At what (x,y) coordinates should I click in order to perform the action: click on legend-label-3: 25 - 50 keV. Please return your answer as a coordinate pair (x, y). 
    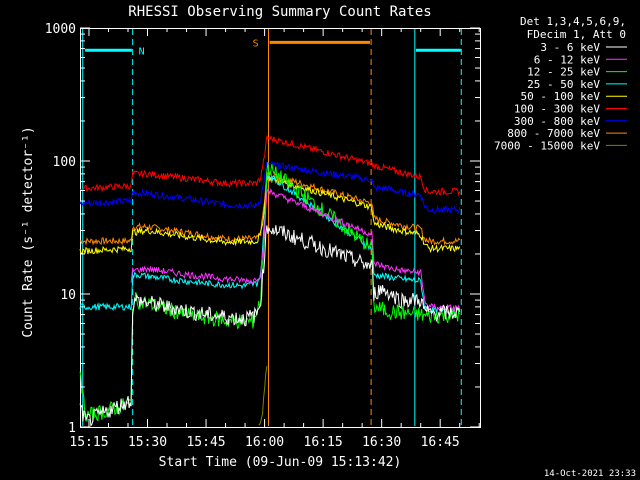
    Looking at the image, I should click on (563, 84).